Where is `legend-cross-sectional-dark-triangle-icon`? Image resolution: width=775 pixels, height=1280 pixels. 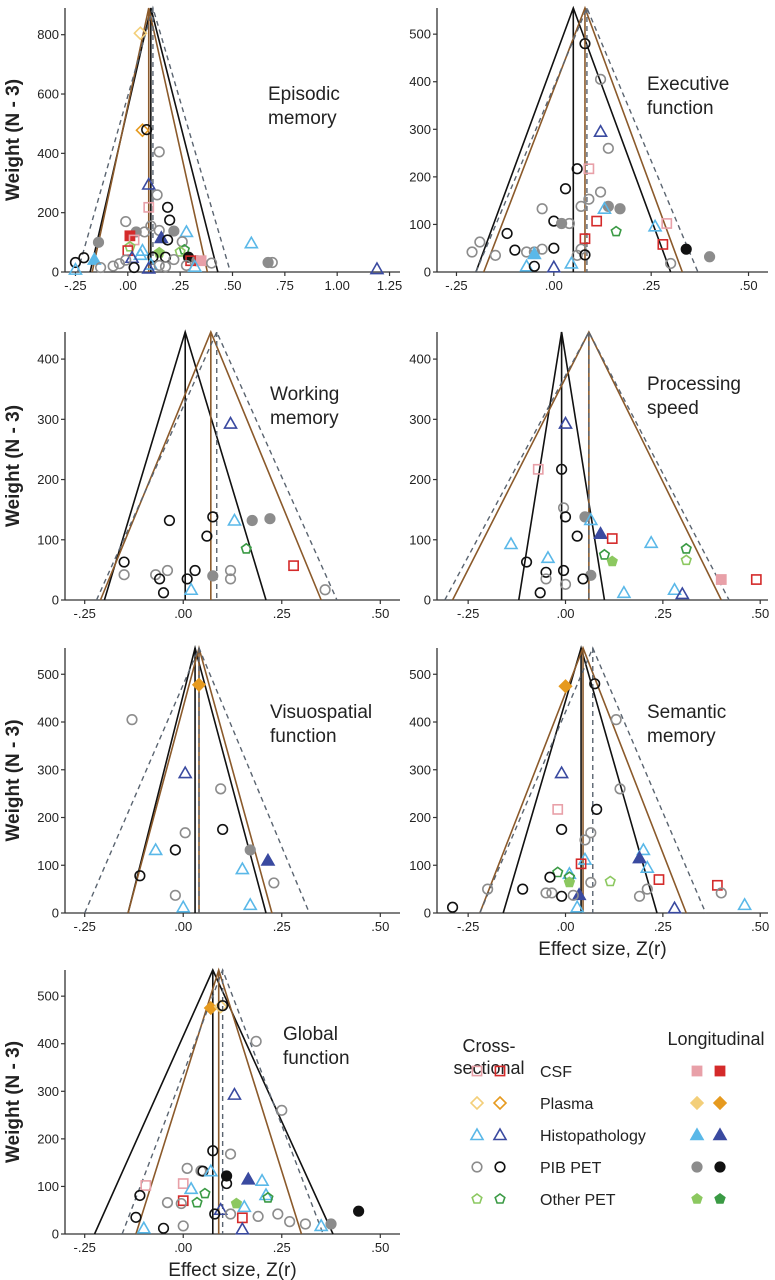
legend-cross-sectional-dark-triangle-icon is located at coordinates (500, 1134).